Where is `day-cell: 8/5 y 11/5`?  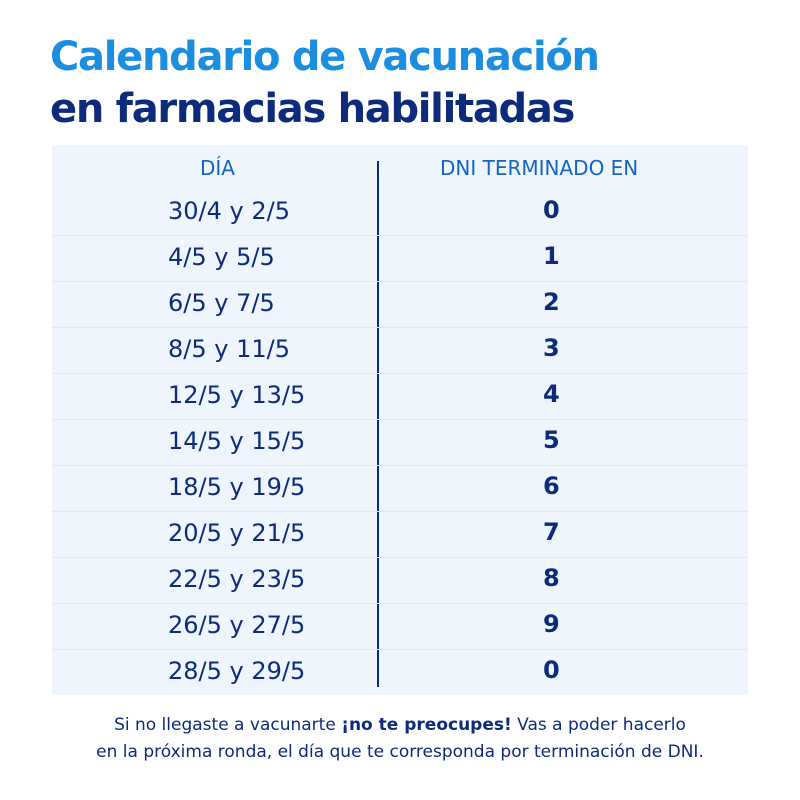 day-cell: 8/5 y 11/5 is located at coordinates (229, 349).